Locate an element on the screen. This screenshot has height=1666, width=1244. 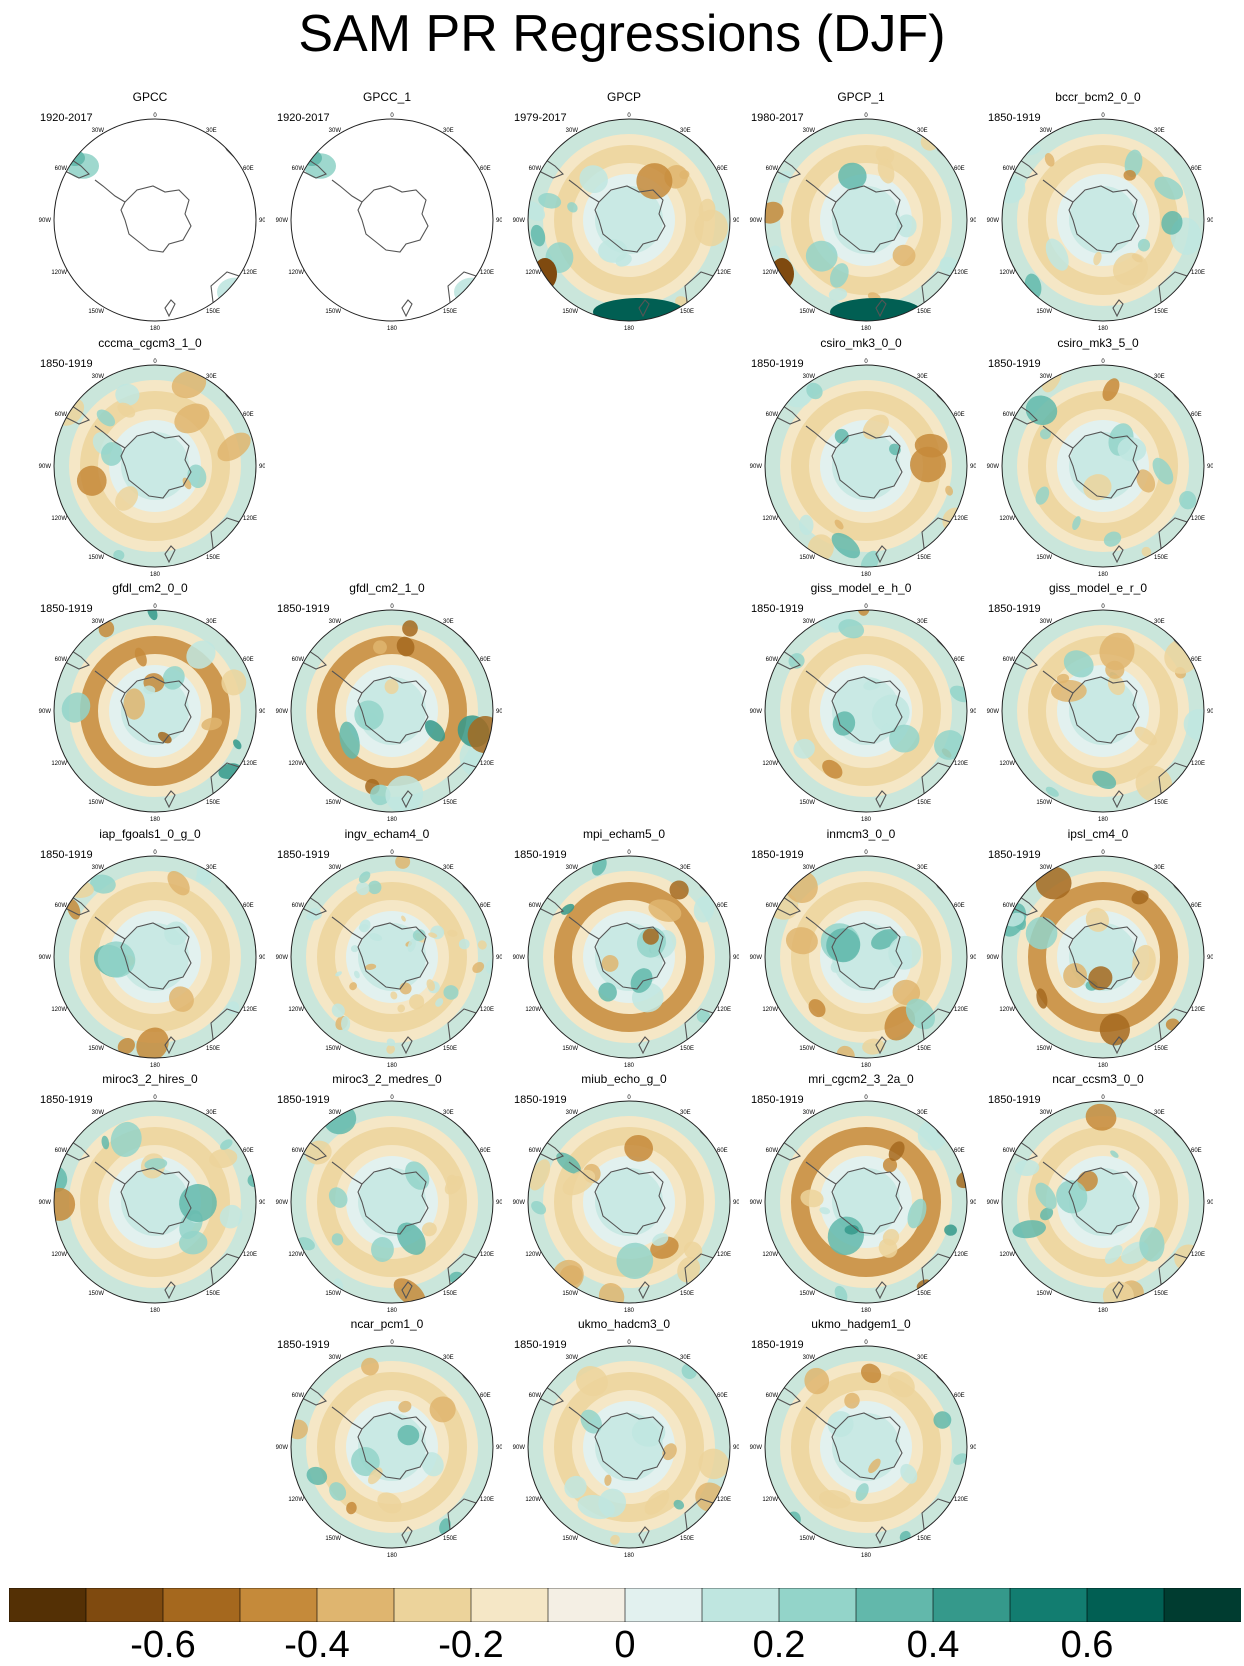
panel-title: GPCC_1 is located at coordinates (387, 97).